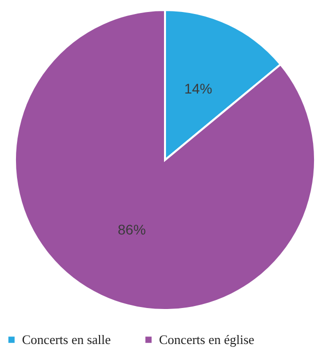  I want to click on legend-label: Concerts en salle, so click(67, 339).